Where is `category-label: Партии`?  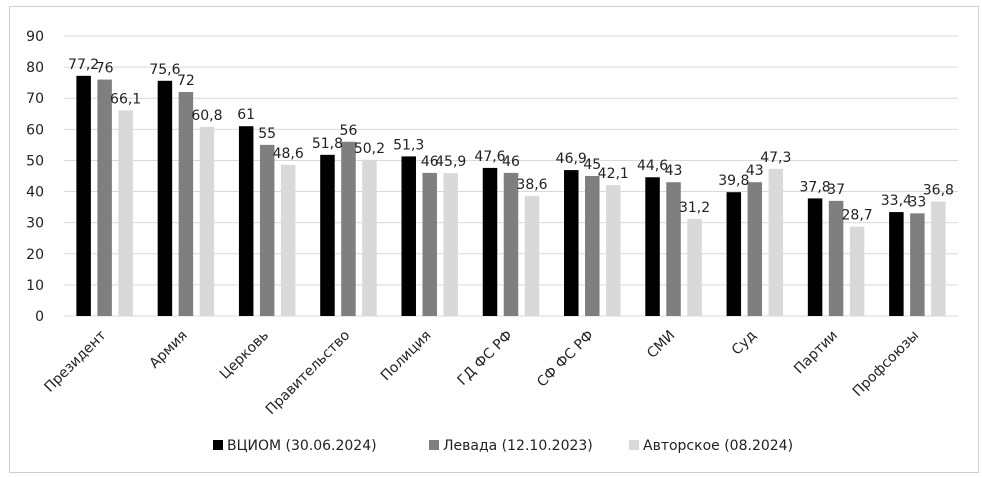
category-label: Партии is located at coordinates (816, 353).